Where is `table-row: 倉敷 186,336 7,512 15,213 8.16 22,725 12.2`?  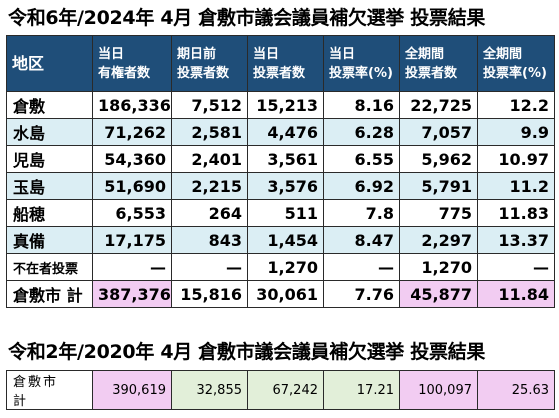
table-row: 倉敷 186,336 7,512 15,213 8.16 22,725 12.2 is located at coordinates (280, 105).